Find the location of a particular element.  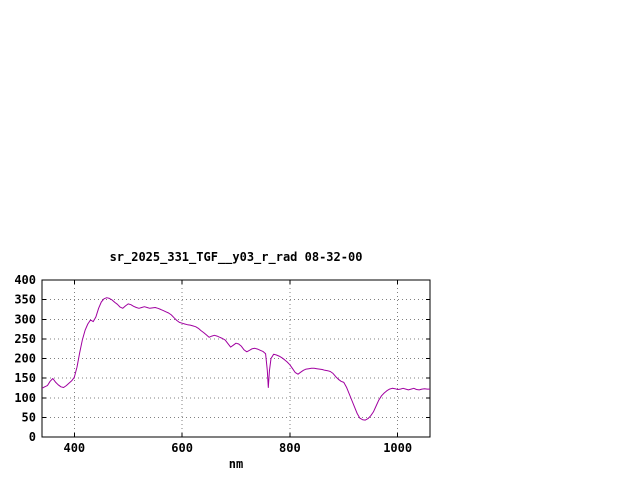

x-axis-label: nm is located at coordinates (236, 464).